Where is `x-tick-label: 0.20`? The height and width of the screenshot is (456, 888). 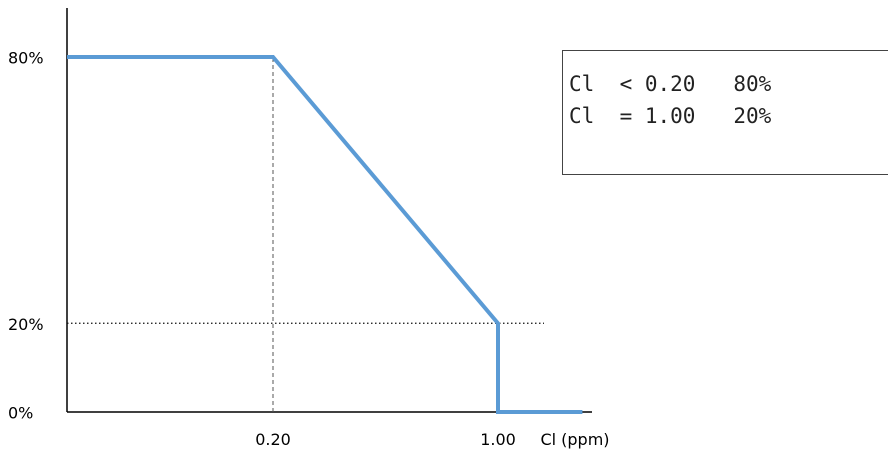
x-tick-label: 0.20 is located at coordinates (273, 439).